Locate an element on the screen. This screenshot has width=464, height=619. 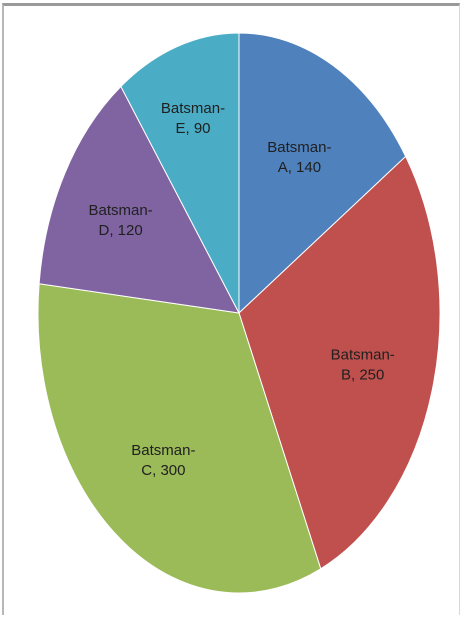
pie-label-line2: B, 250 is located at coordinates (362, 374).